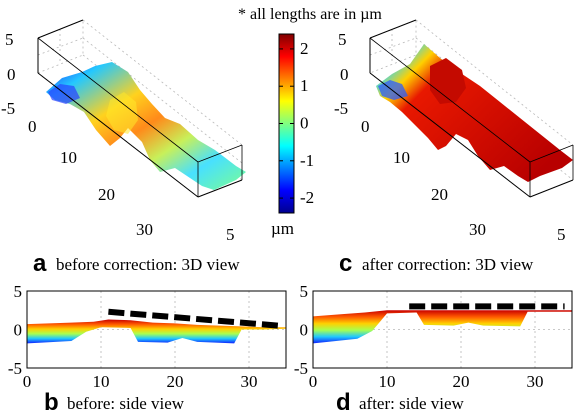  I want to click on panel-a-ztick-1: 5, so click(9, 39).